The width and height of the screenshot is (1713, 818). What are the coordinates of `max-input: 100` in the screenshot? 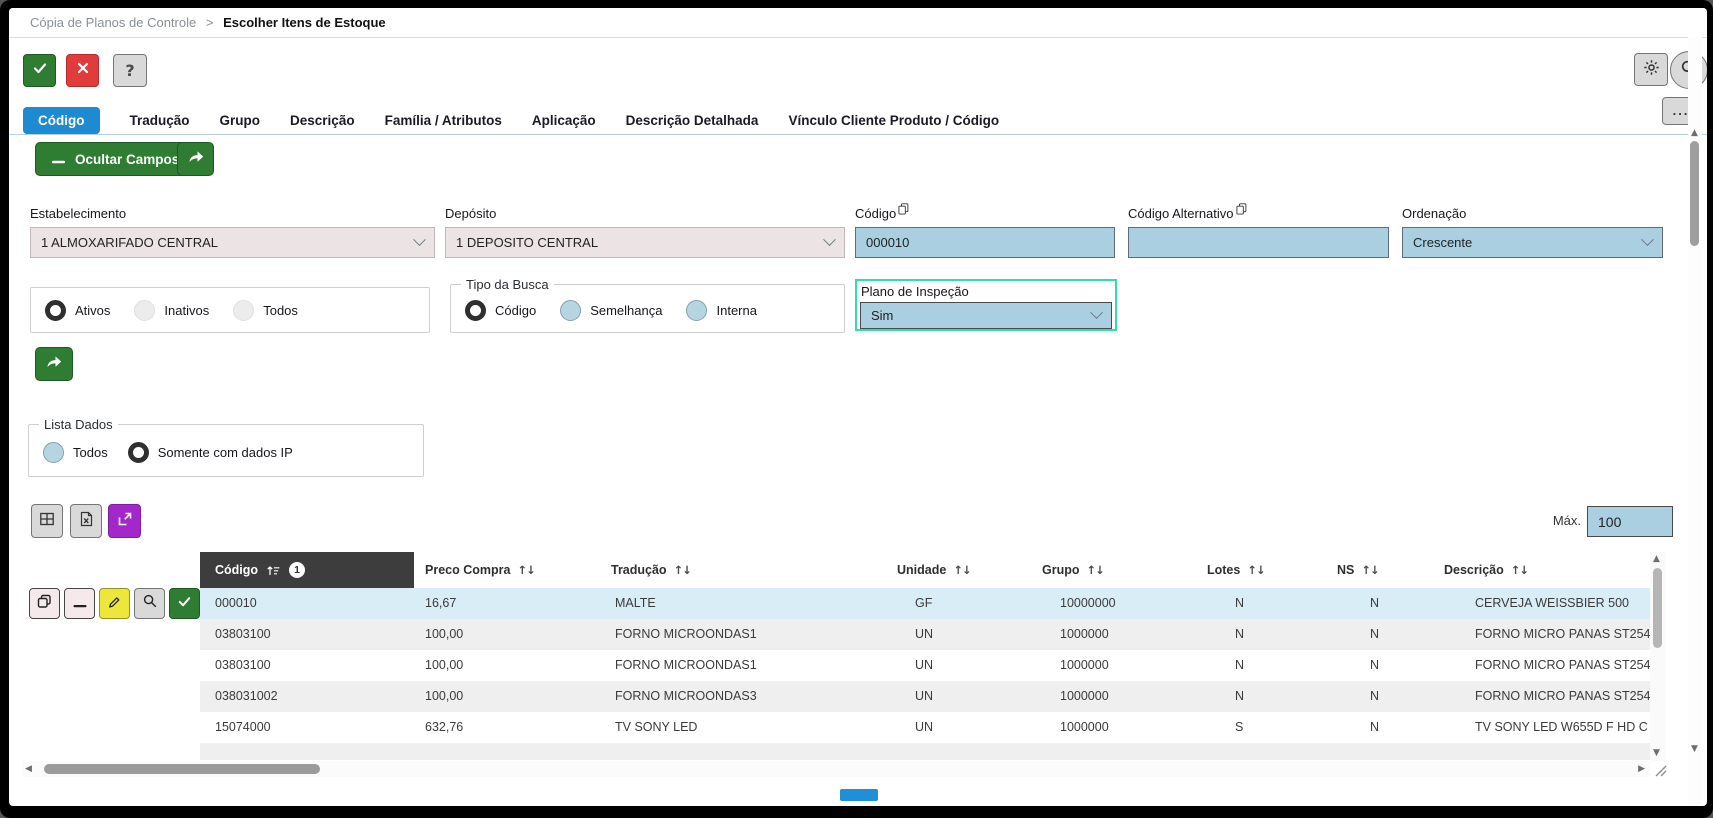 It's located at (1630, 521).